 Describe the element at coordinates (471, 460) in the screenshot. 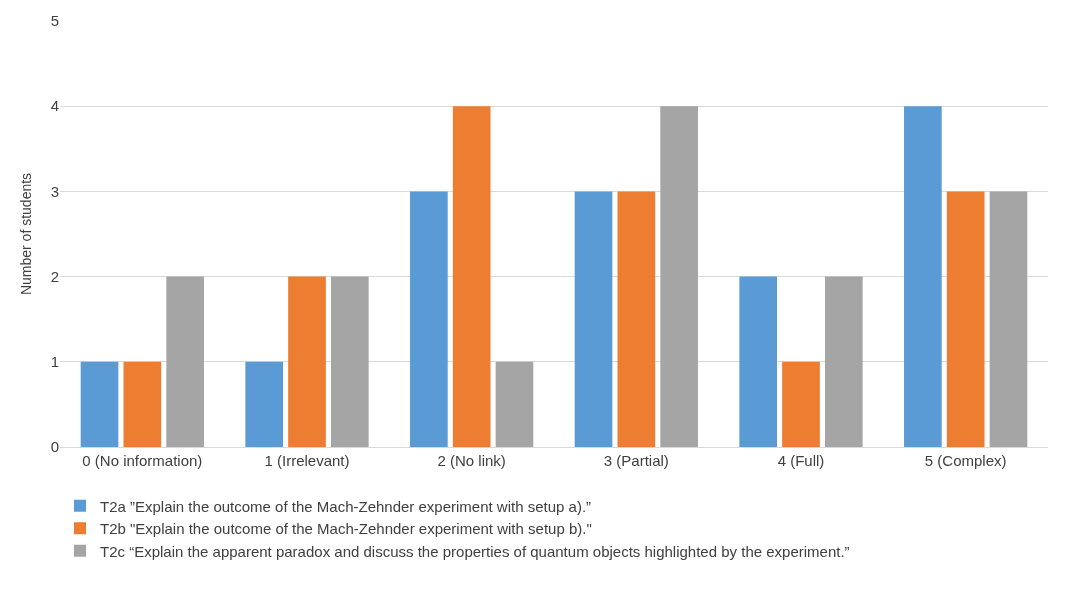

I see `x-tick-label: 2 (No link)` at that location.